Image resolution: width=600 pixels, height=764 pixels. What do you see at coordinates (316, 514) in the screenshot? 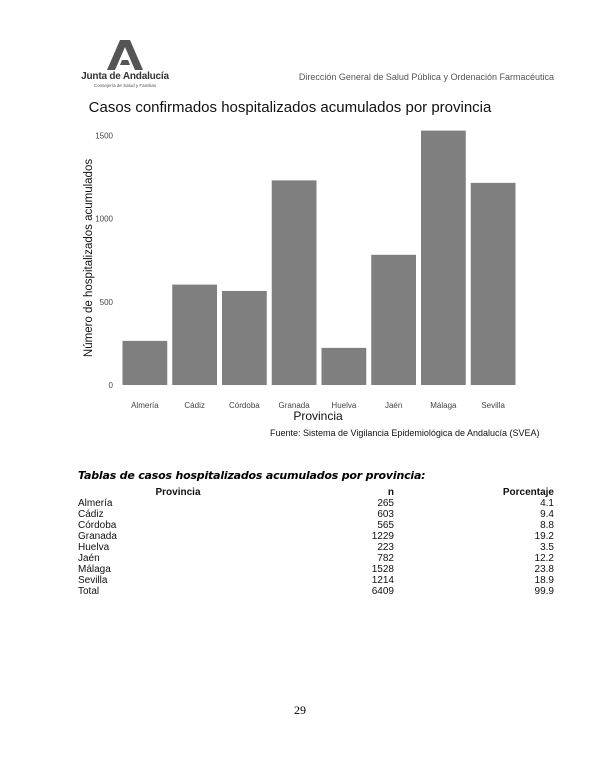
I see `table-row: Cádiz 603 9.4` at bounding box center [316, 514].